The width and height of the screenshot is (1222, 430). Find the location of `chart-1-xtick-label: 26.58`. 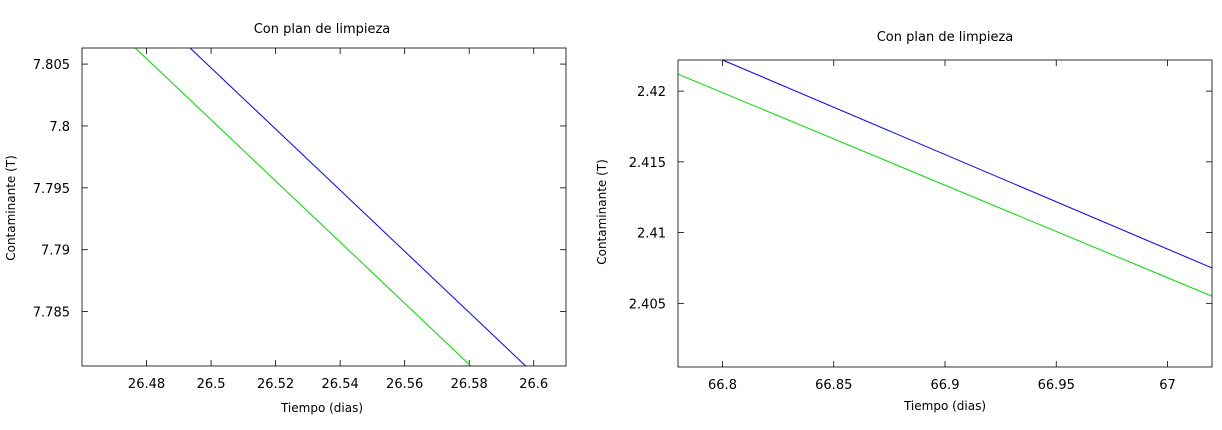

chart-1-xtick-label: 26.58 is located at coordinates (469, 384).